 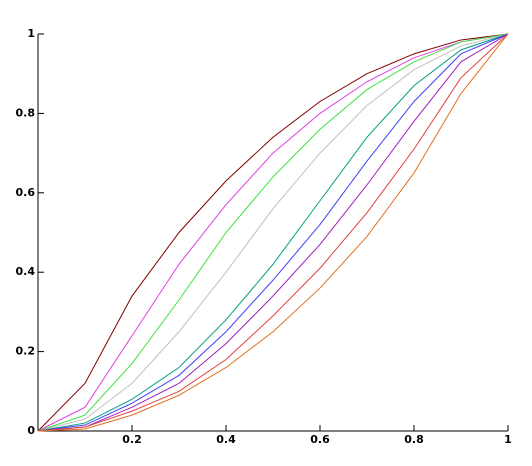 What do you see at coordinates (26, 192) in the screenshot?
I see `y-tick-label: 0.6` at bounding box center [26, 192].